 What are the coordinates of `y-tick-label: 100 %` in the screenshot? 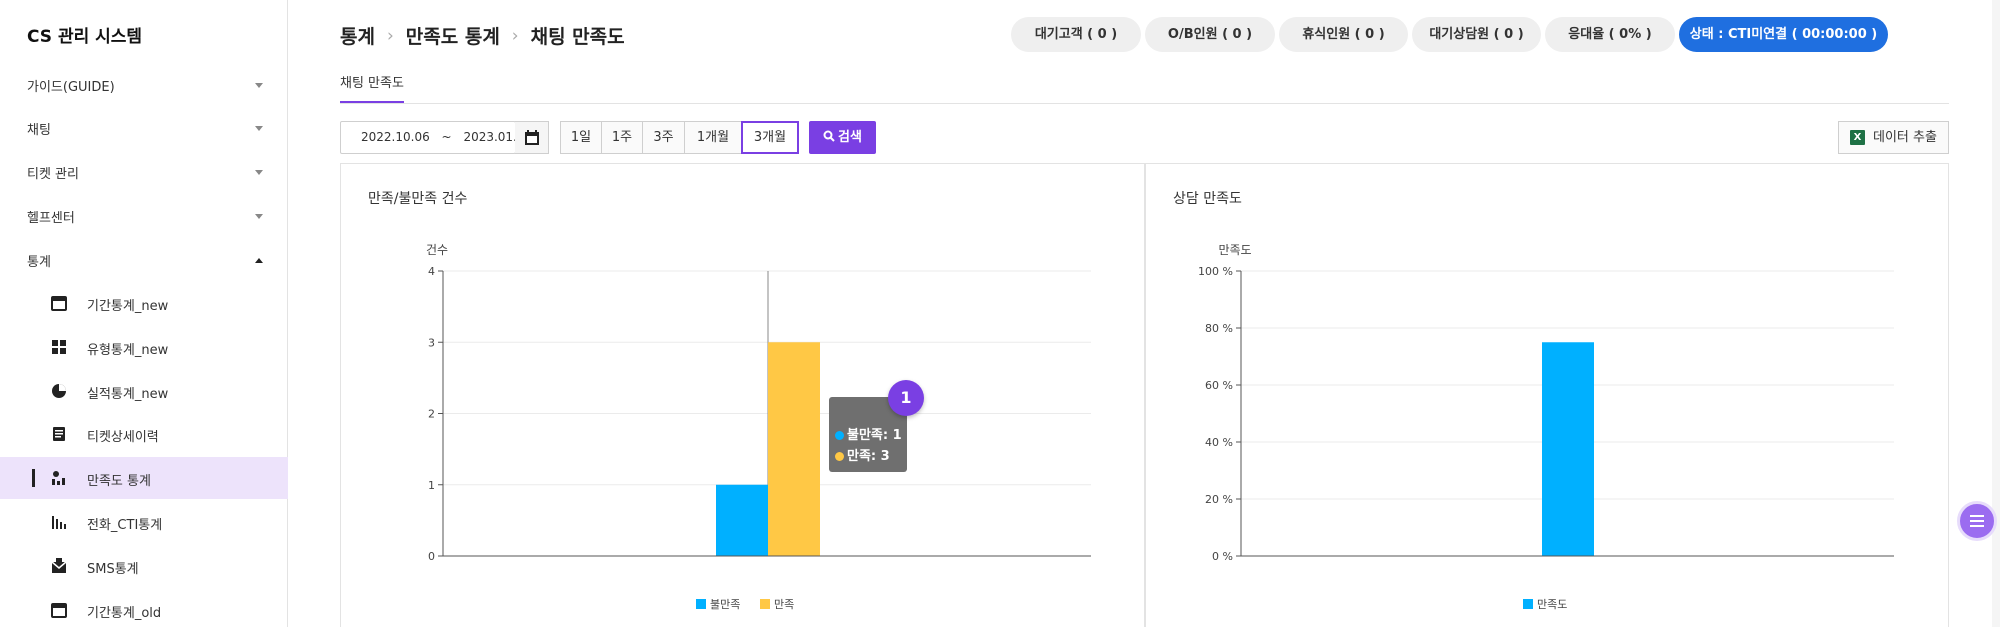 It's located at (1215, 271).